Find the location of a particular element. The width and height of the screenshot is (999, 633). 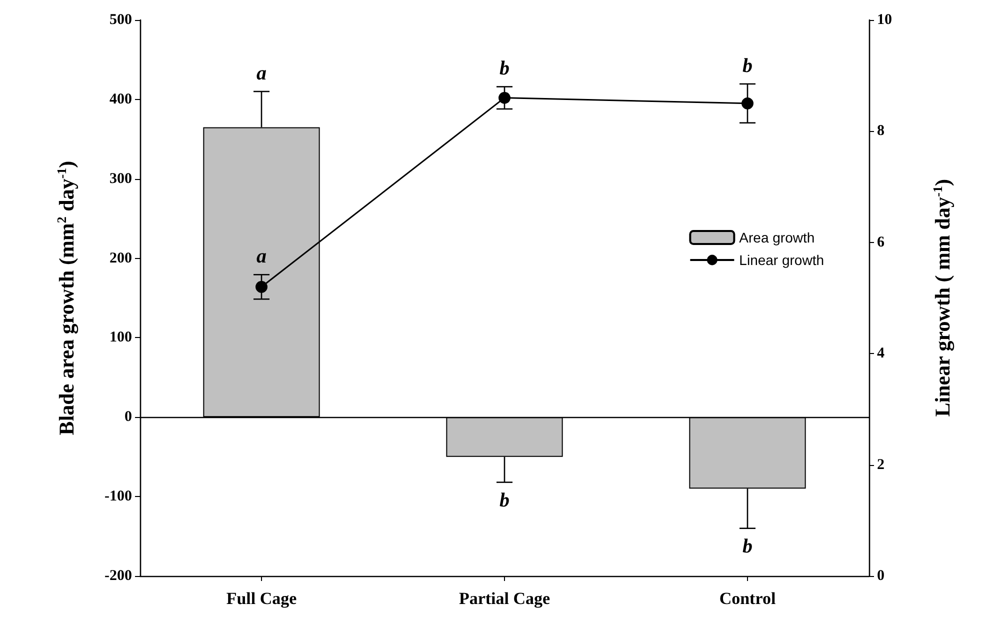

y2-tick-label: 4 is located at coordinates (881, 354).